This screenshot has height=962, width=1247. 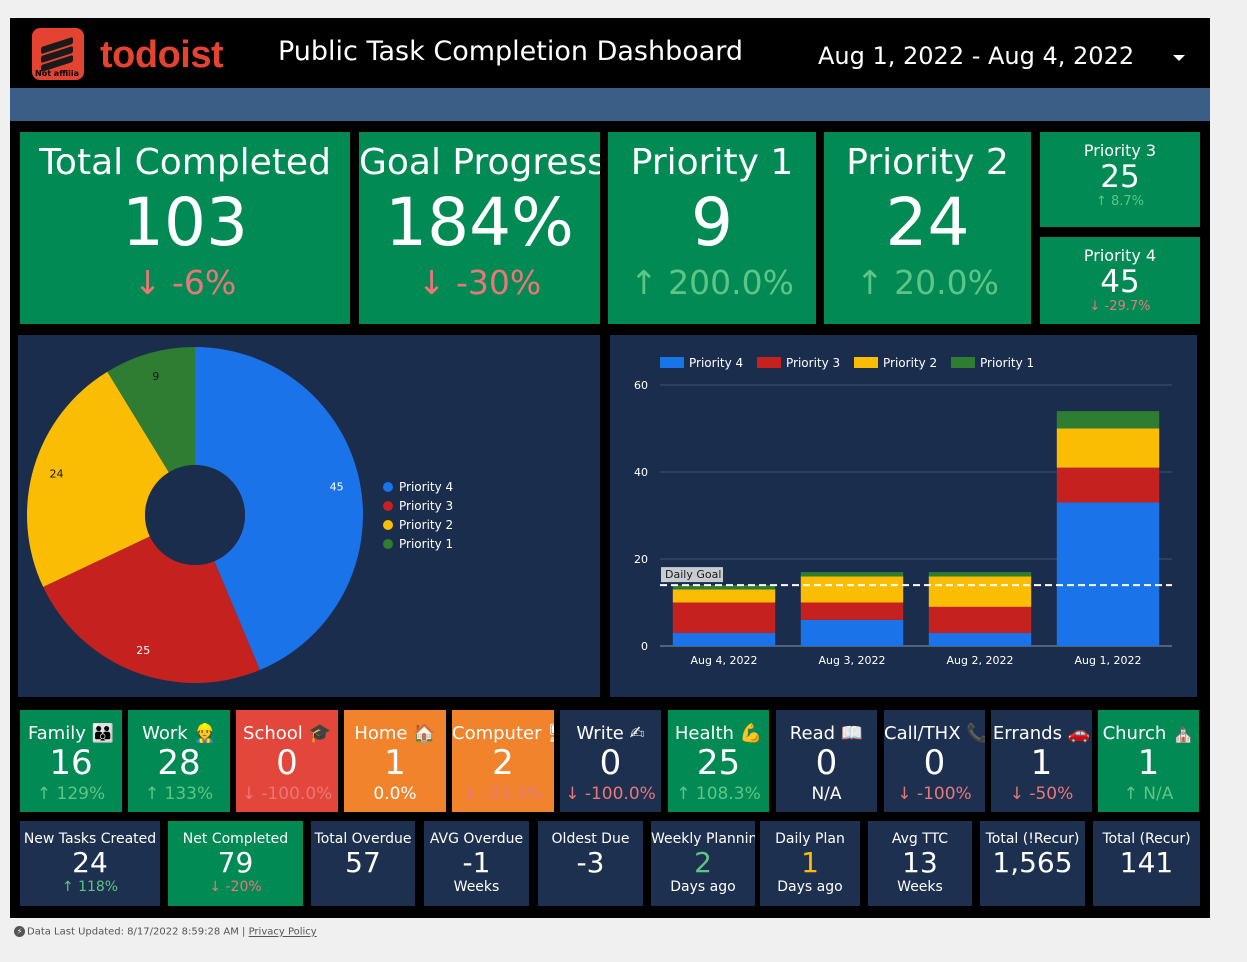 What do you see at coordinates (718, 761) in the screenshot?
I see `category-card-health: Health 💪 25 ↑ 108.3%` at bounding box center [718, 761].